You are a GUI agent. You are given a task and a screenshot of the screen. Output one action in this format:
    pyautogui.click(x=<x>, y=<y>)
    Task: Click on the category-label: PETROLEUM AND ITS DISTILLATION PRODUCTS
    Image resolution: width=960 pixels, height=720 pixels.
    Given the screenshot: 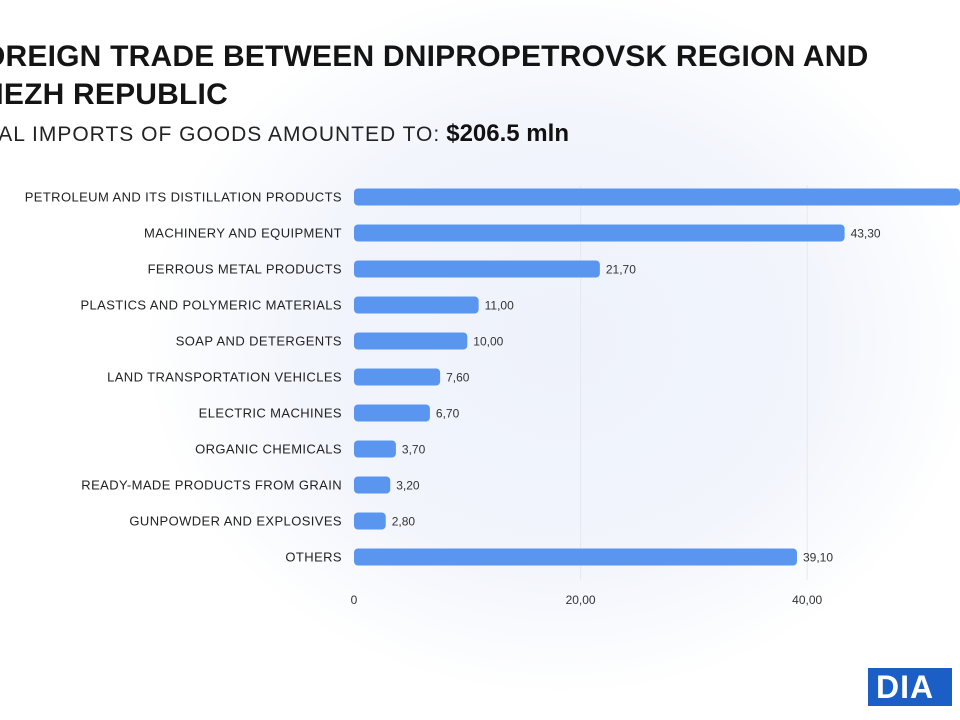 What is the action you would take?
    pyautogui.click(x=183, y=197)
    